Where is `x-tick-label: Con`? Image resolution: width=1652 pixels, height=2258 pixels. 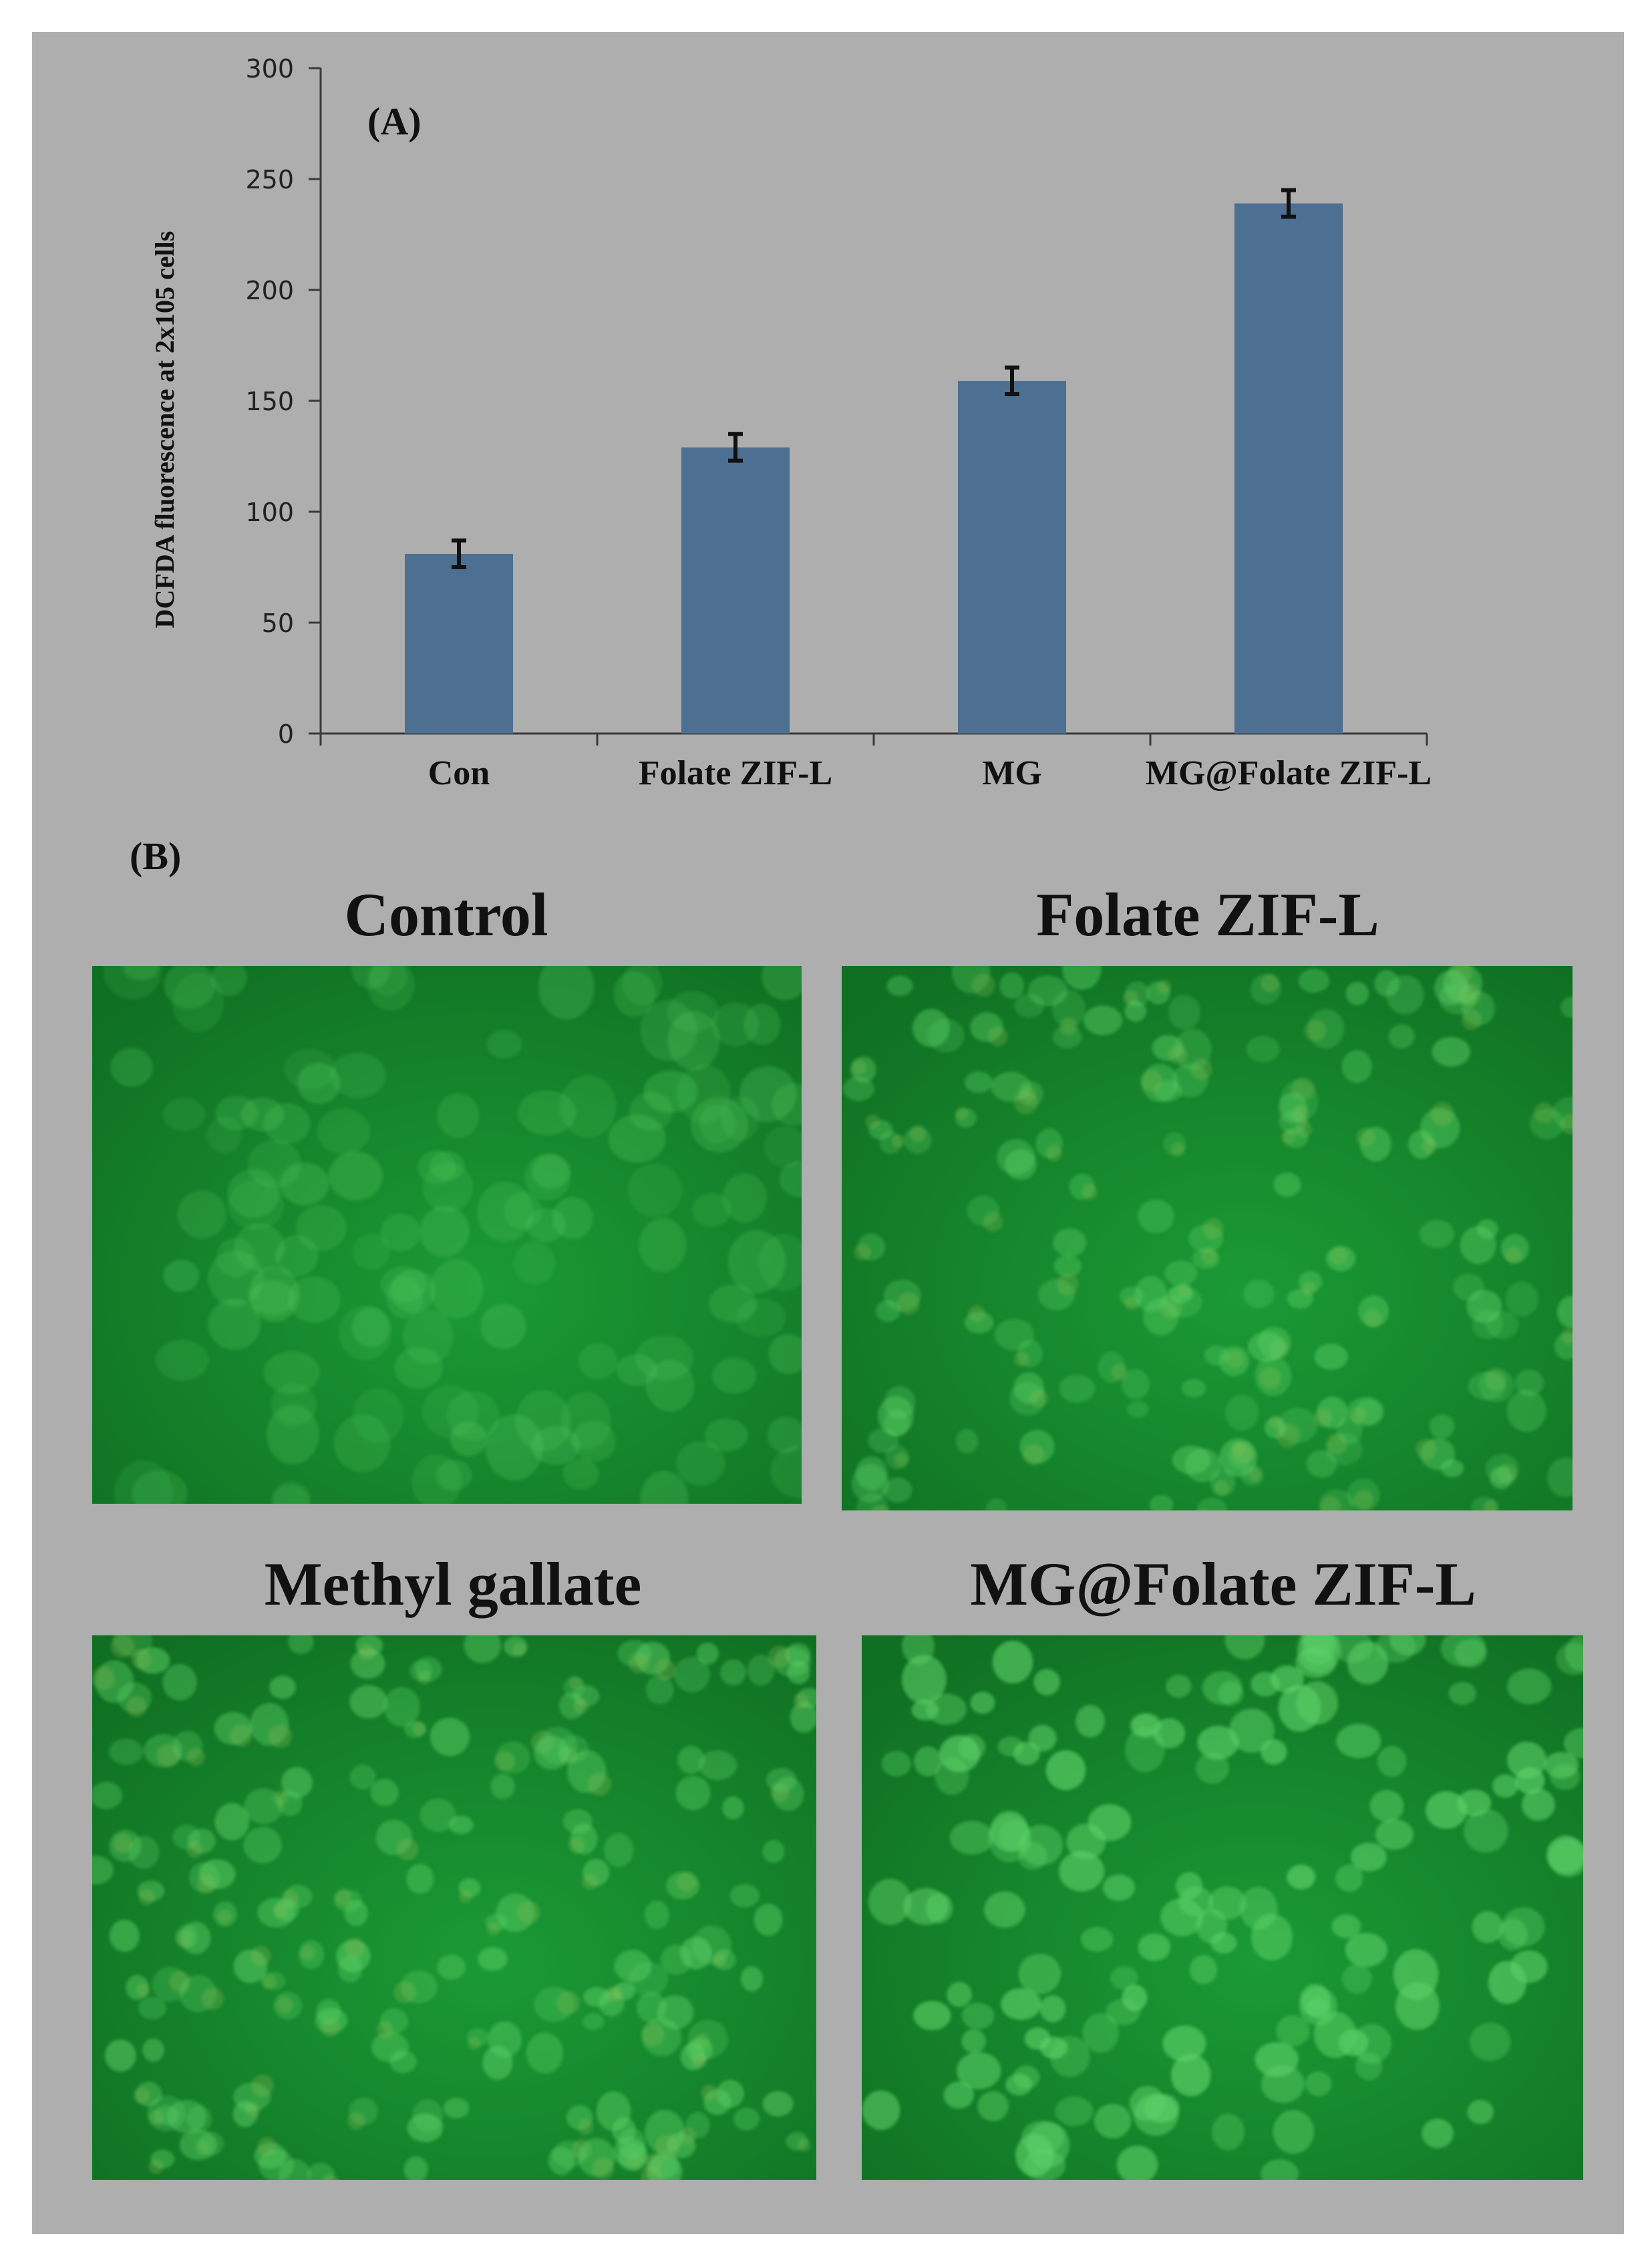
x-tick-label: Con is located at coordinates (459, 773).